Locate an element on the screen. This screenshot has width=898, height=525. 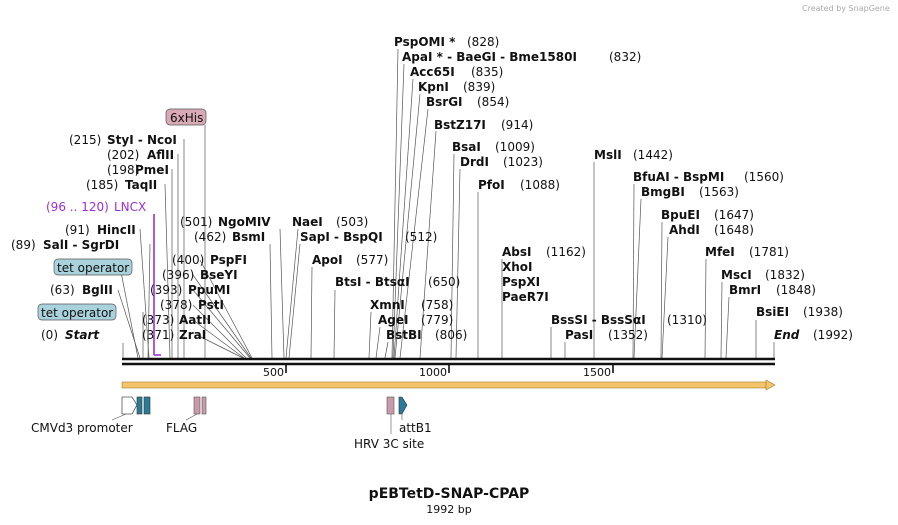
enzyme-pos: (577) is located at coordinates (372, 260).